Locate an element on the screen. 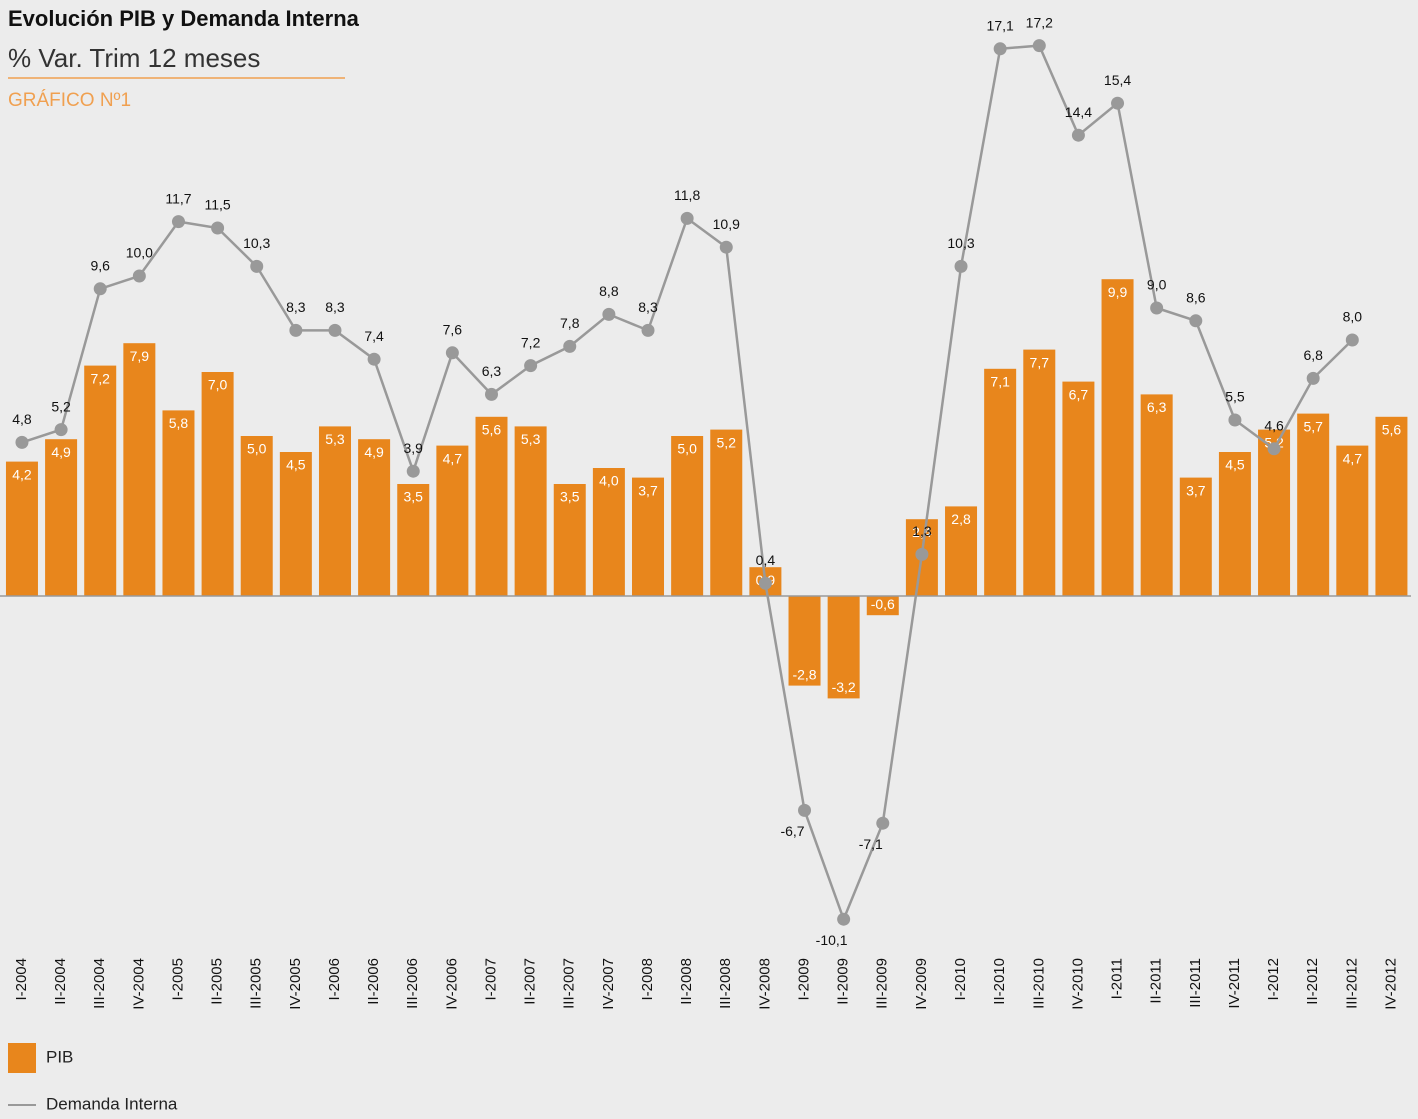 The height and width of the screenshot is (1119, 1418). bar-value-label: 7,2 is located at coordinates (100, 378).